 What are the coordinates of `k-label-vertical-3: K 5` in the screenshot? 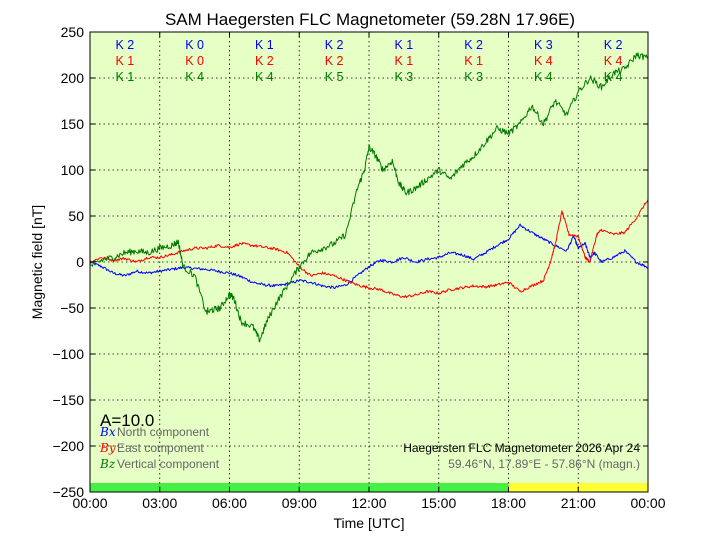 It's located at (334, 77).